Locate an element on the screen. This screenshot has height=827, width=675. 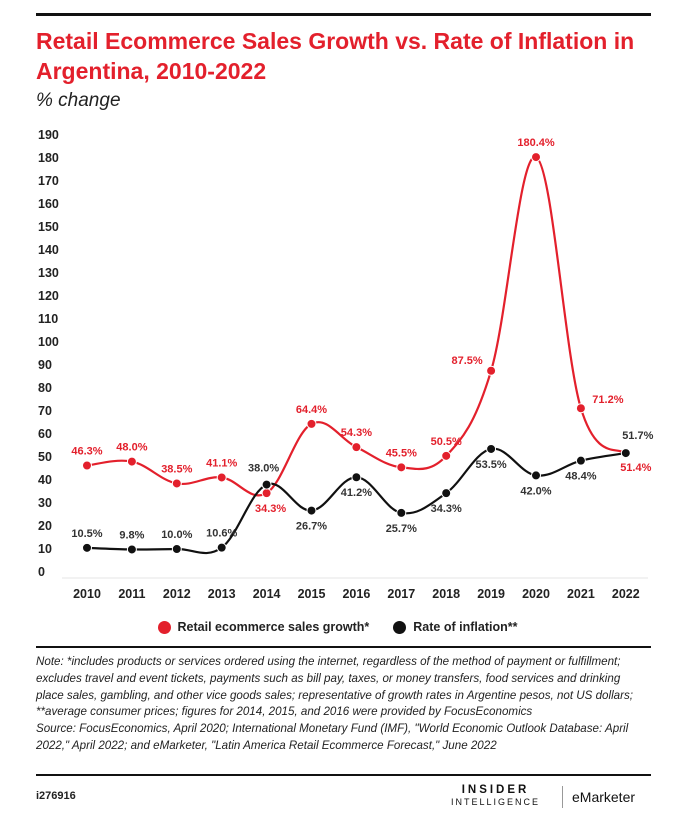
y-tick-label: 90 is located at coordinates (45, 365).